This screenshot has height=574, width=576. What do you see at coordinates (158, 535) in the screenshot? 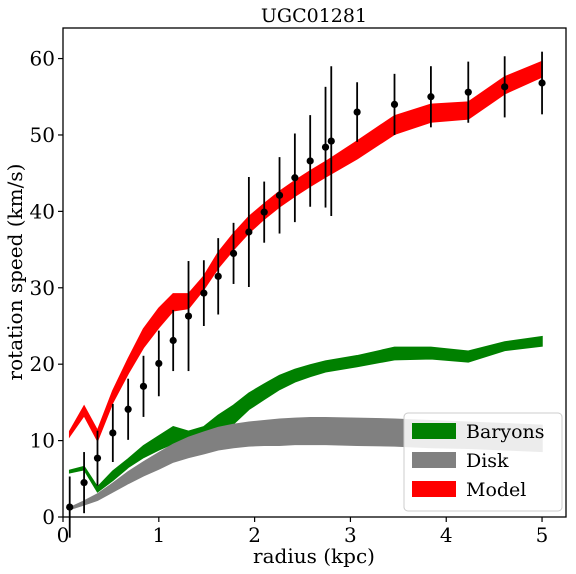
I see `x-tick-label: 1` at bounding box center [158, 535].